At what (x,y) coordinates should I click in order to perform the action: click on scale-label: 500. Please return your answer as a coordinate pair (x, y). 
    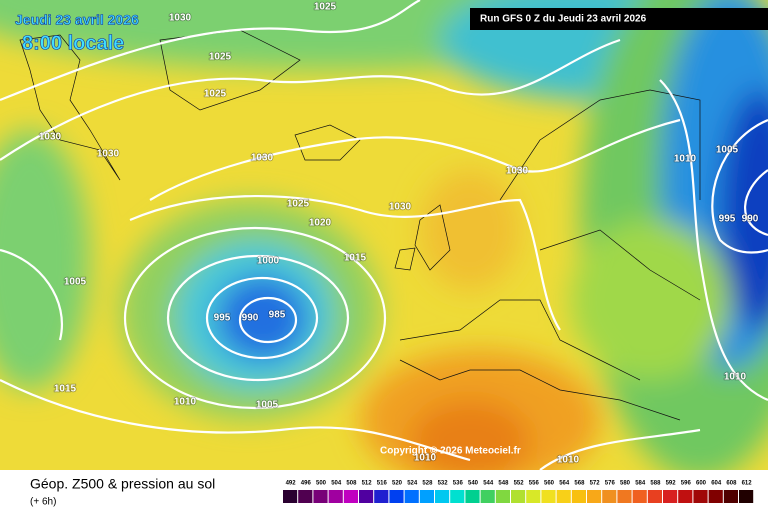
    Looking at the image, I should click on (321, 484).